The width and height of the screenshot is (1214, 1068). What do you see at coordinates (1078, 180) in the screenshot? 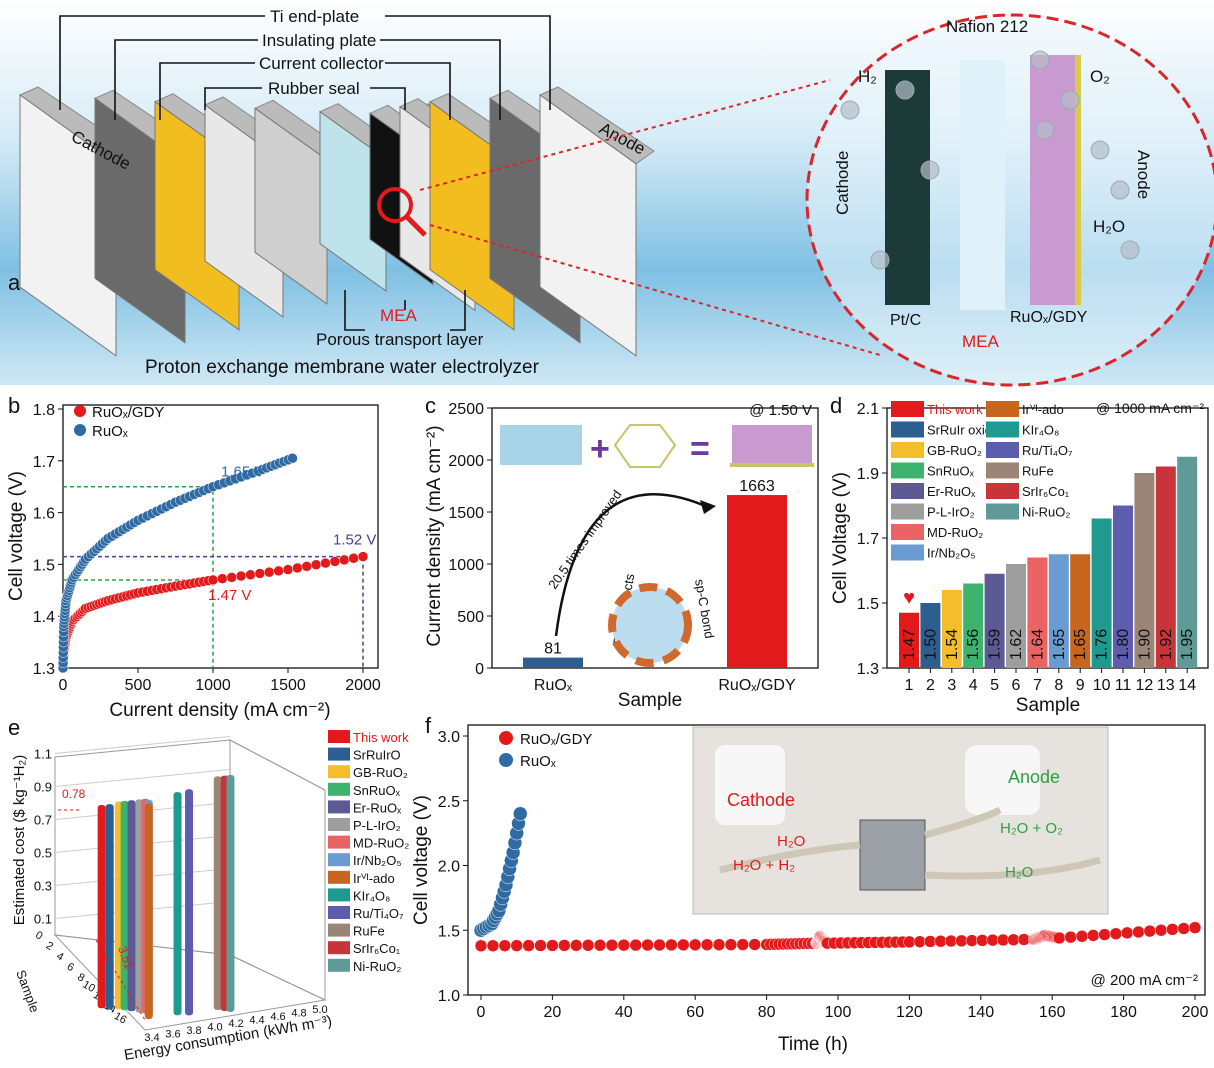
I see `gdy-layer` at bounding box center [1078, 180].